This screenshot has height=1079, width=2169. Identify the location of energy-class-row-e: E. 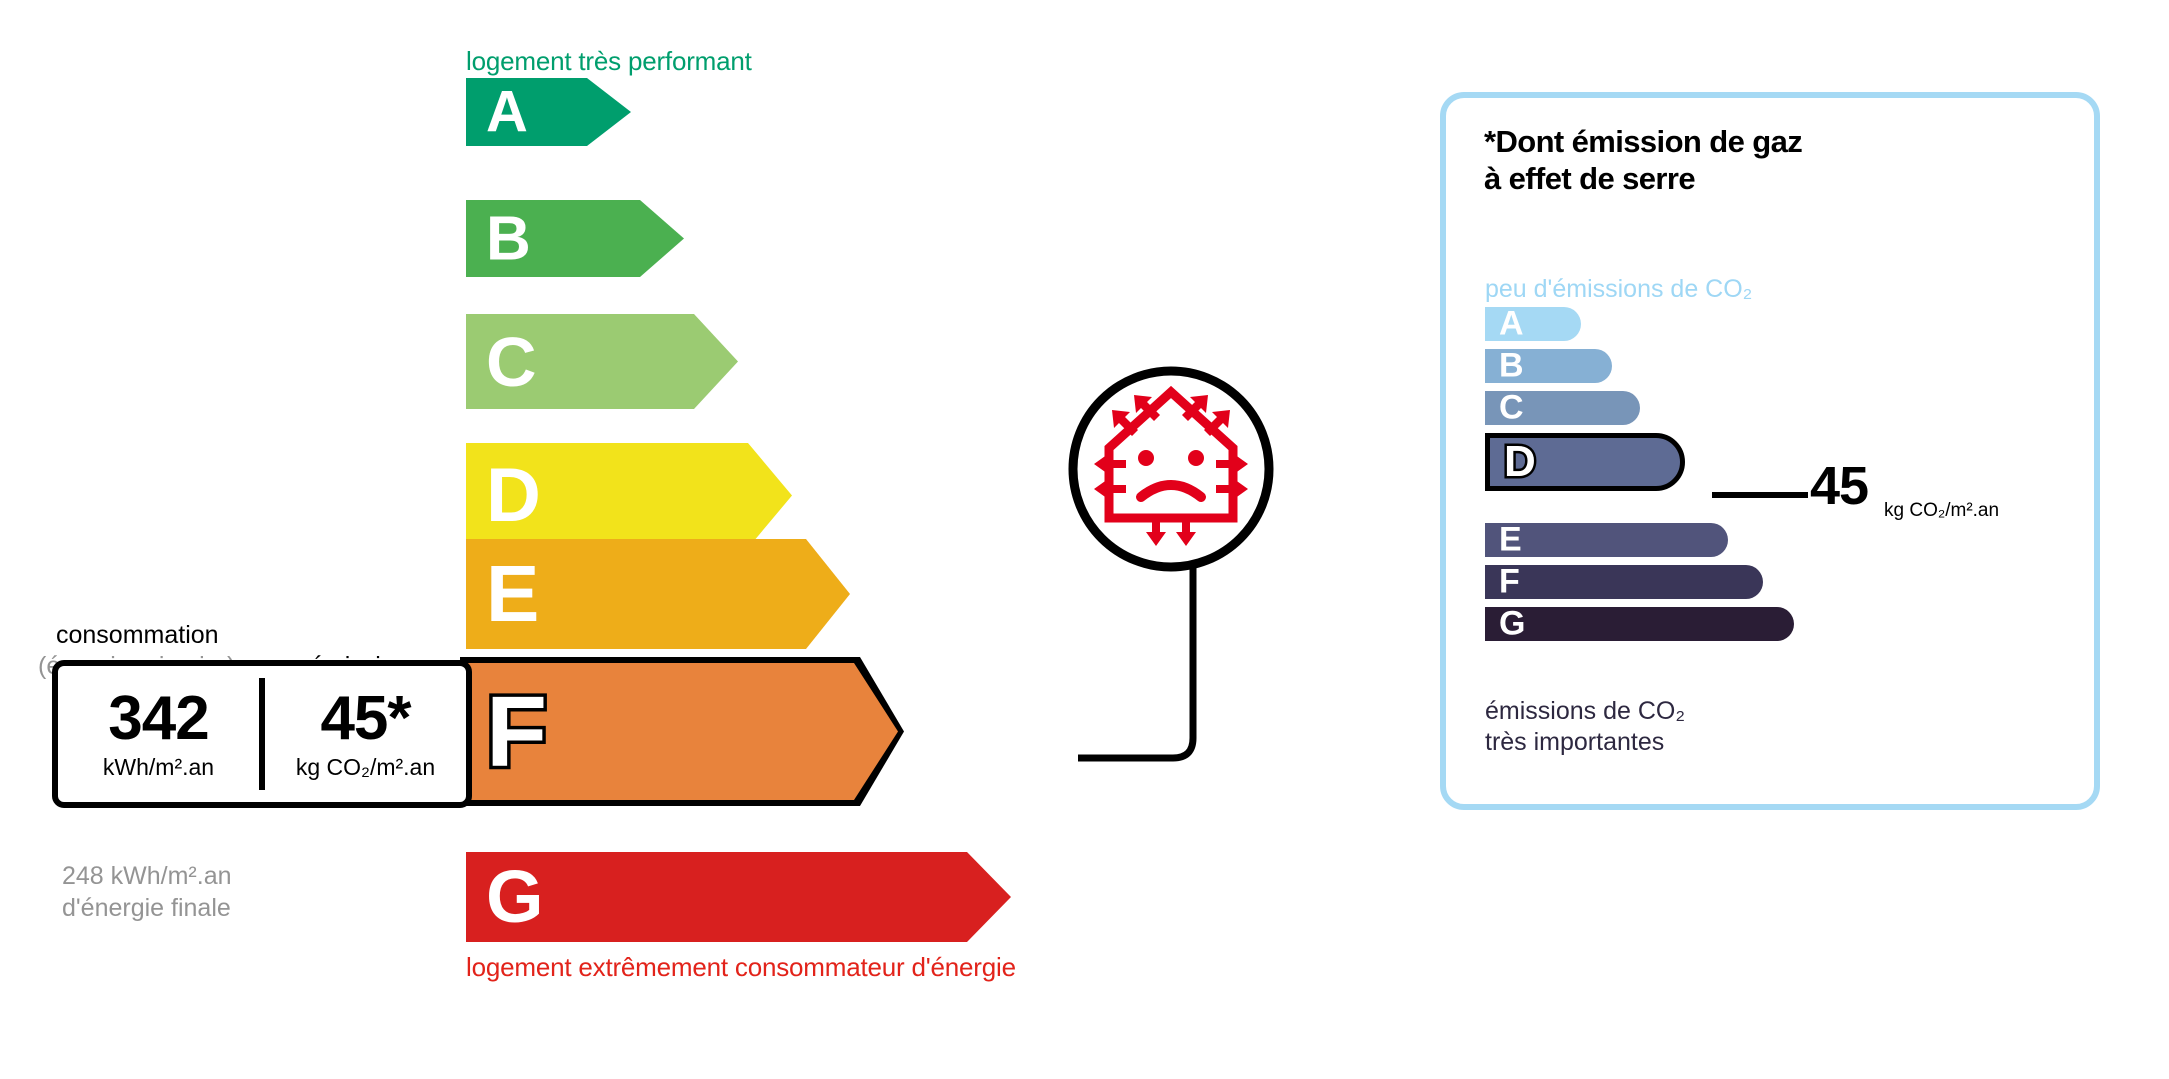
(658, 594).